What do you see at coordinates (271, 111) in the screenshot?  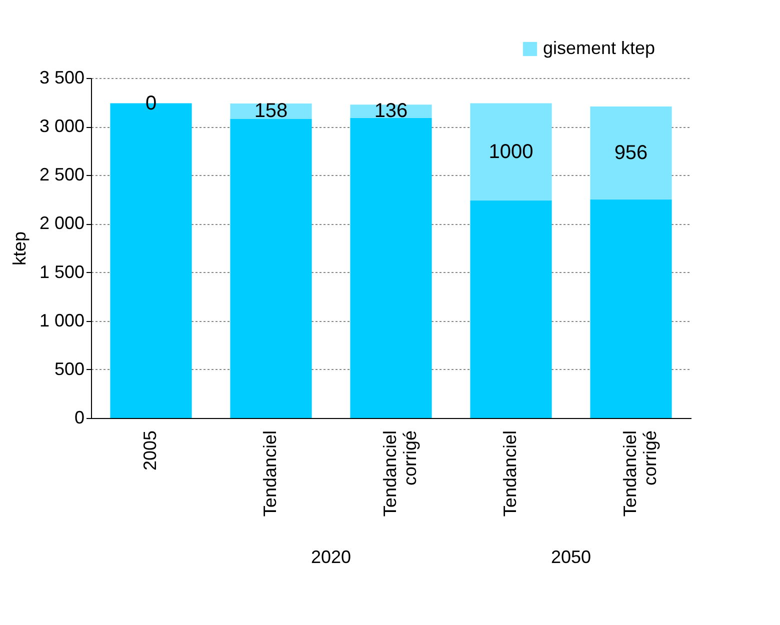 I see `data-label: 158` at bounding box center [271, 111].